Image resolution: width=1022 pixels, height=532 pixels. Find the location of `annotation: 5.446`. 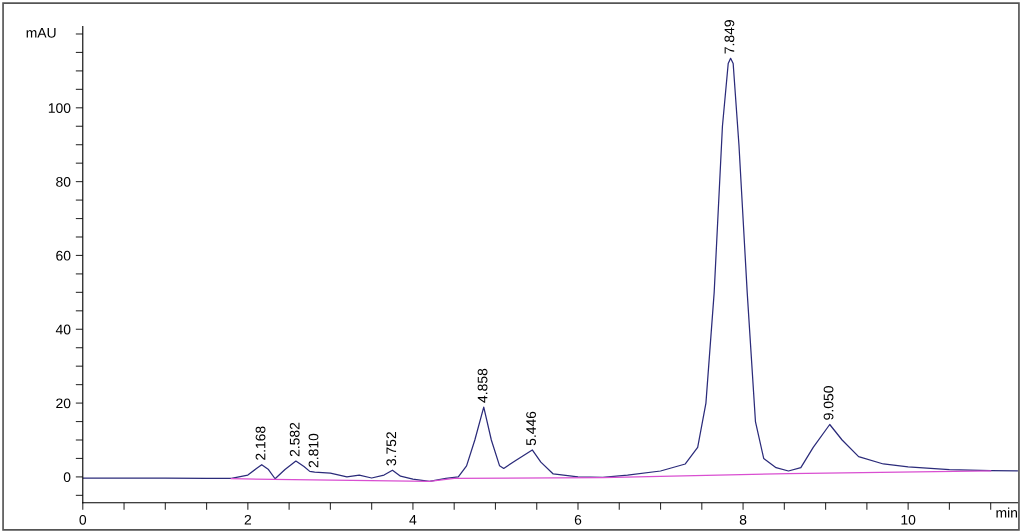

annotation: 5.446 is located at coordinates (531, 428).